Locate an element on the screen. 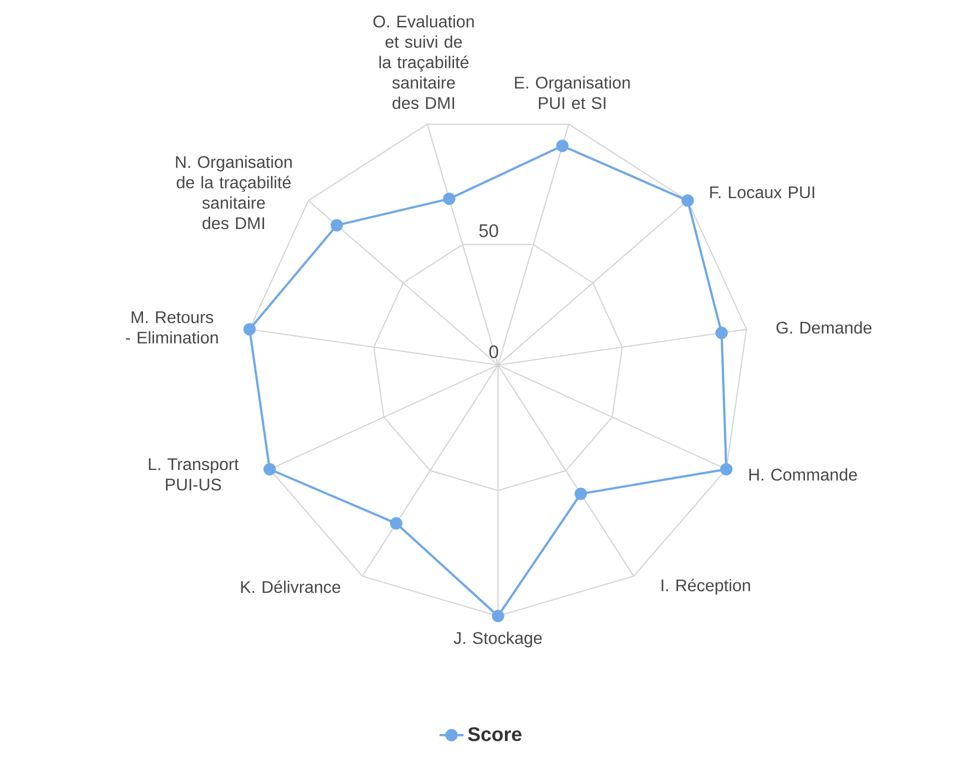 The width and height of the screenshot is (965, 757). spoke-label: H. Commande is located at coordinates (803, 474).